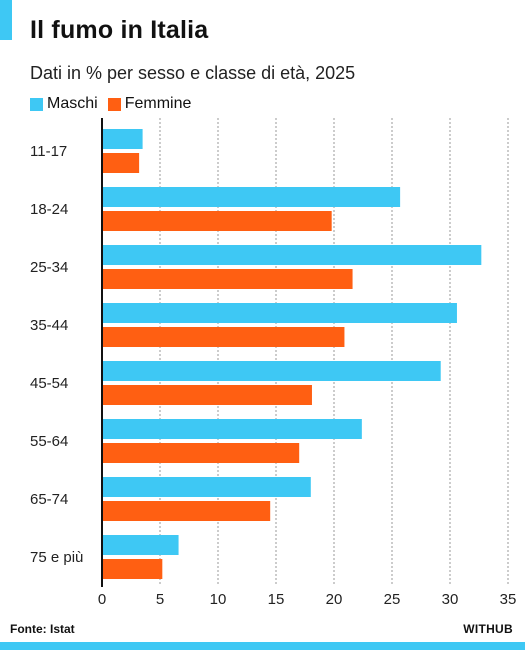  Describe the element at coordinates (56, 557) in the screenshot. I see `category-label-7: 75 e più` at that location.